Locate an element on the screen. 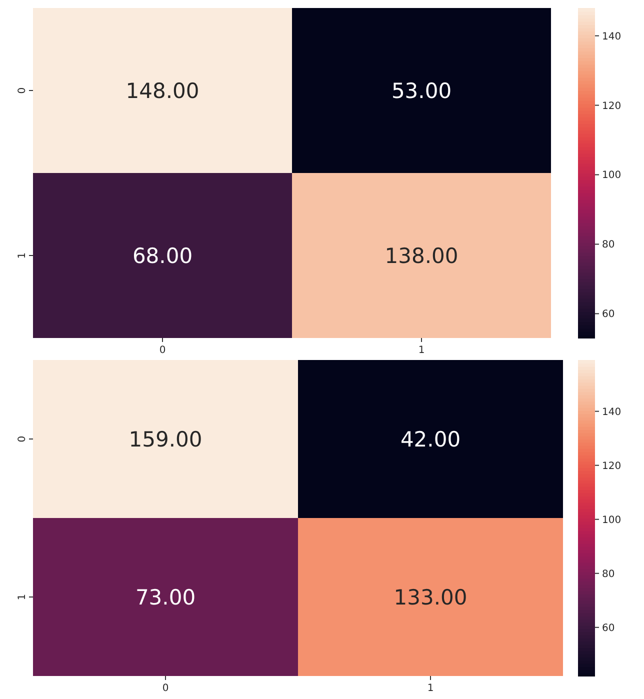 This screenshot has width=644, height=699. data-label: 133.00 is located at coordinates (431, 597).